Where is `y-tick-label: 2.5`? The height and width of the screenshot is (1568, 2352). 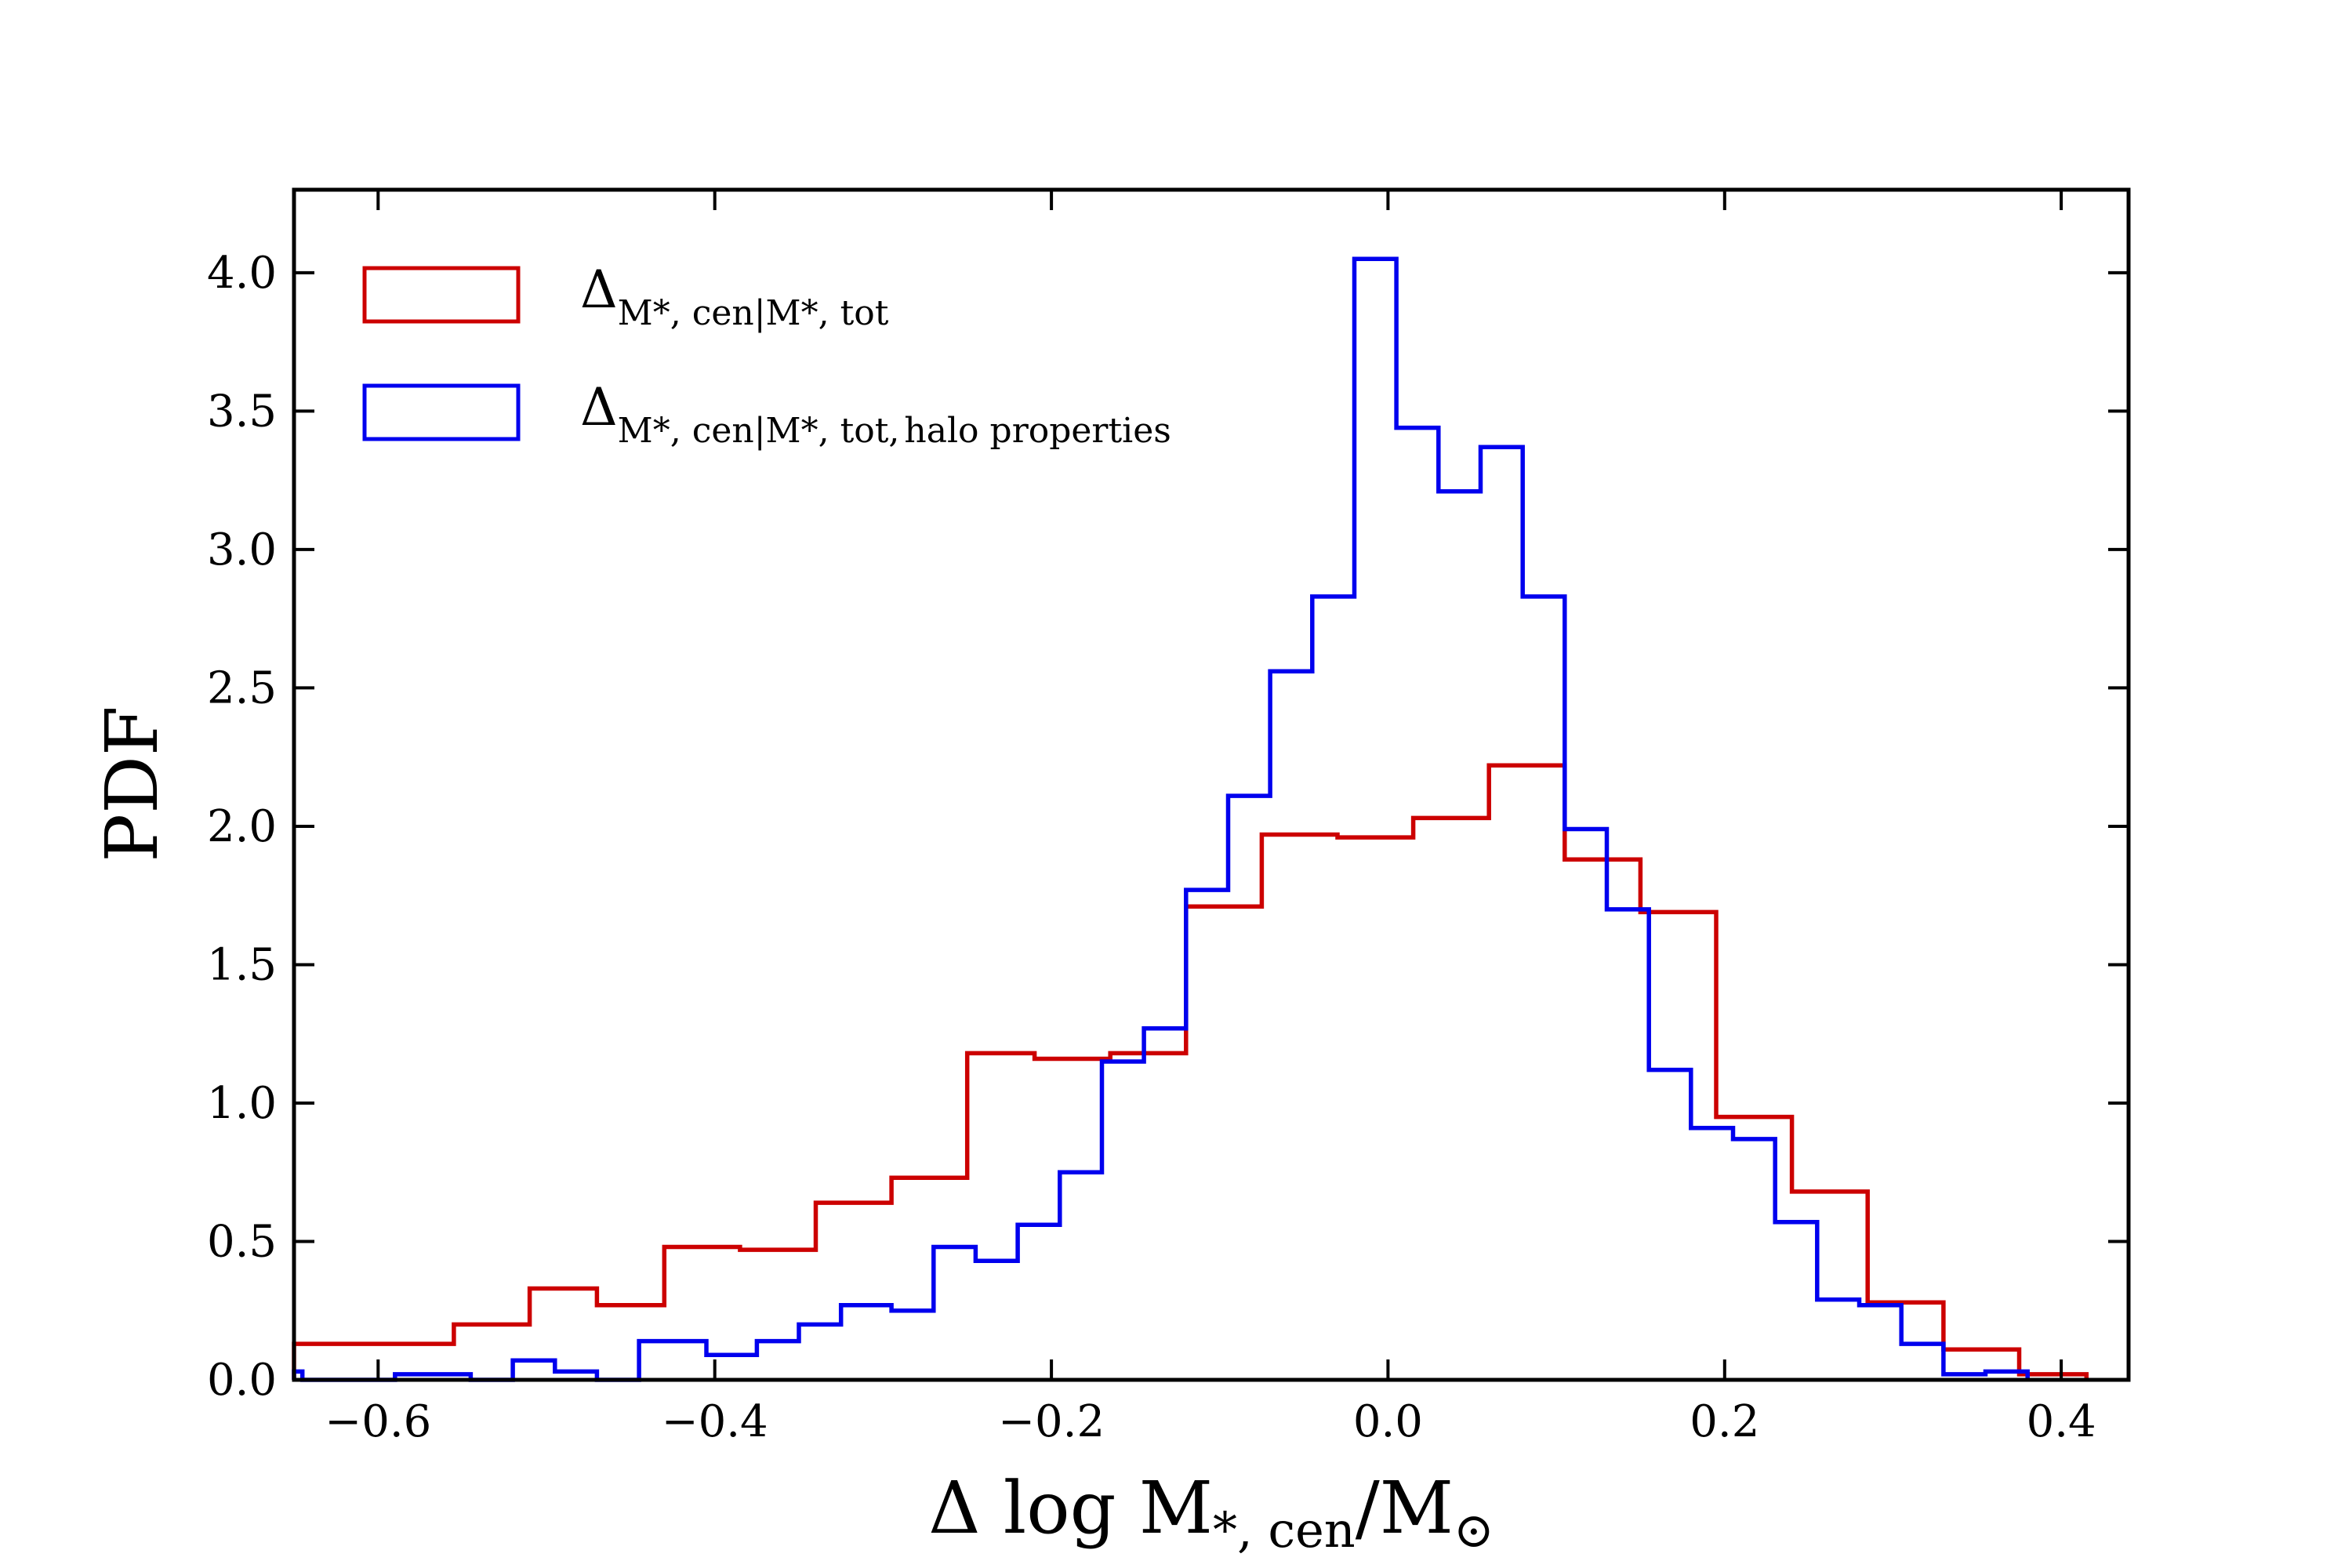 y-tick-label: 2.5 is located at coordinates (242, 687).